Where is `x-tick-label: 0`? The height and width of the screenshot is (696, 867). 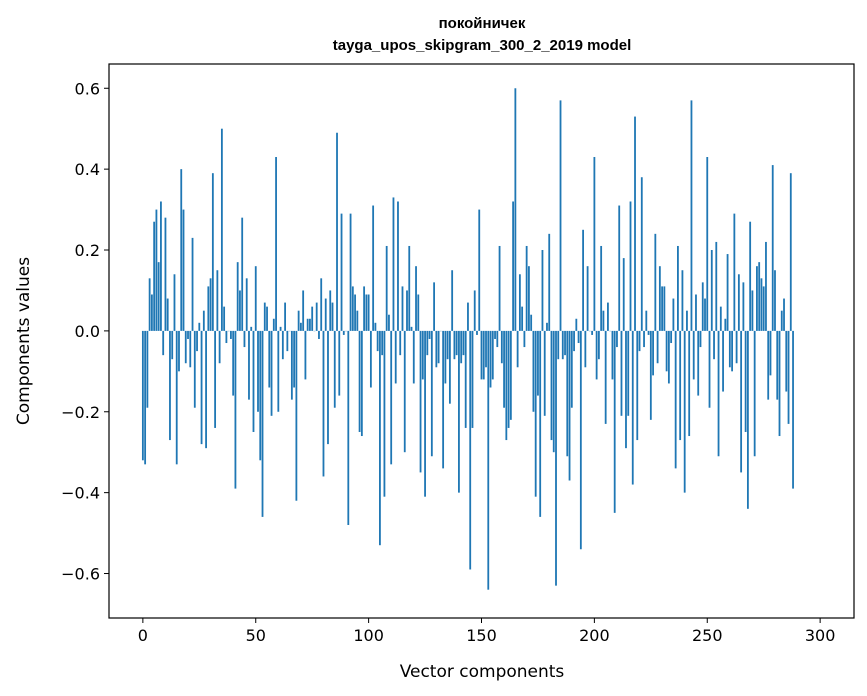
x-tick-label: 0 is located at coordinates (143, 635).